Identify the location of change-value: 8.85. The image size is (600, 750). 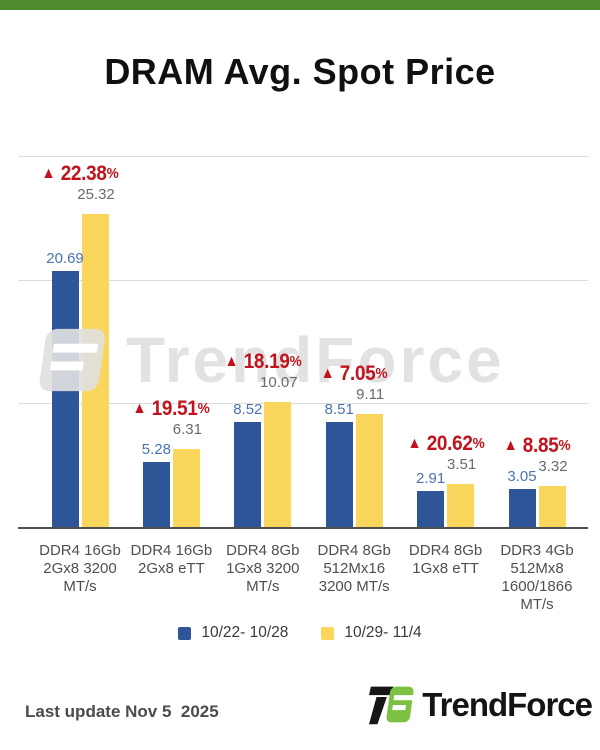
(540, 445).